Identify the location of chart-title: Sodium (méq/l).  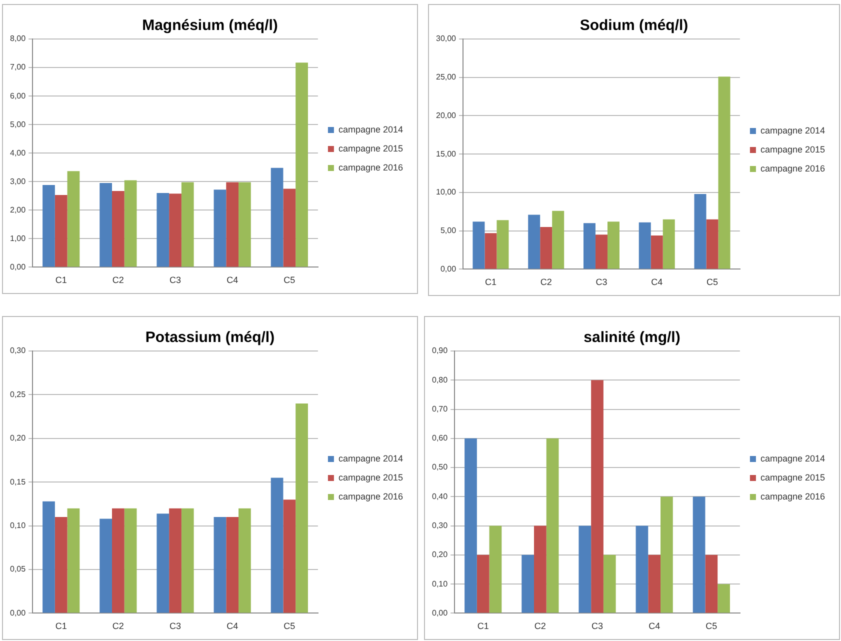
(634, 25).